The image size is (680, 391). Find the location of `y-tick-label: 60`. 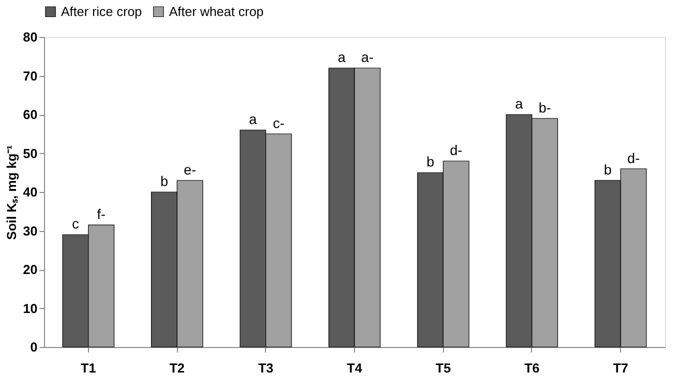

y-tick-label: 60 is located at coordinates (30, 114).